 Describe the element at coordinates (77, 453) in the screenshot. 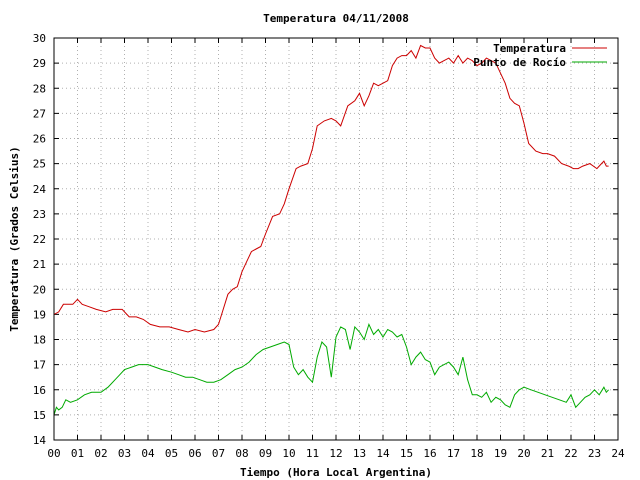

I see `x-tick-label: 01` at that location.